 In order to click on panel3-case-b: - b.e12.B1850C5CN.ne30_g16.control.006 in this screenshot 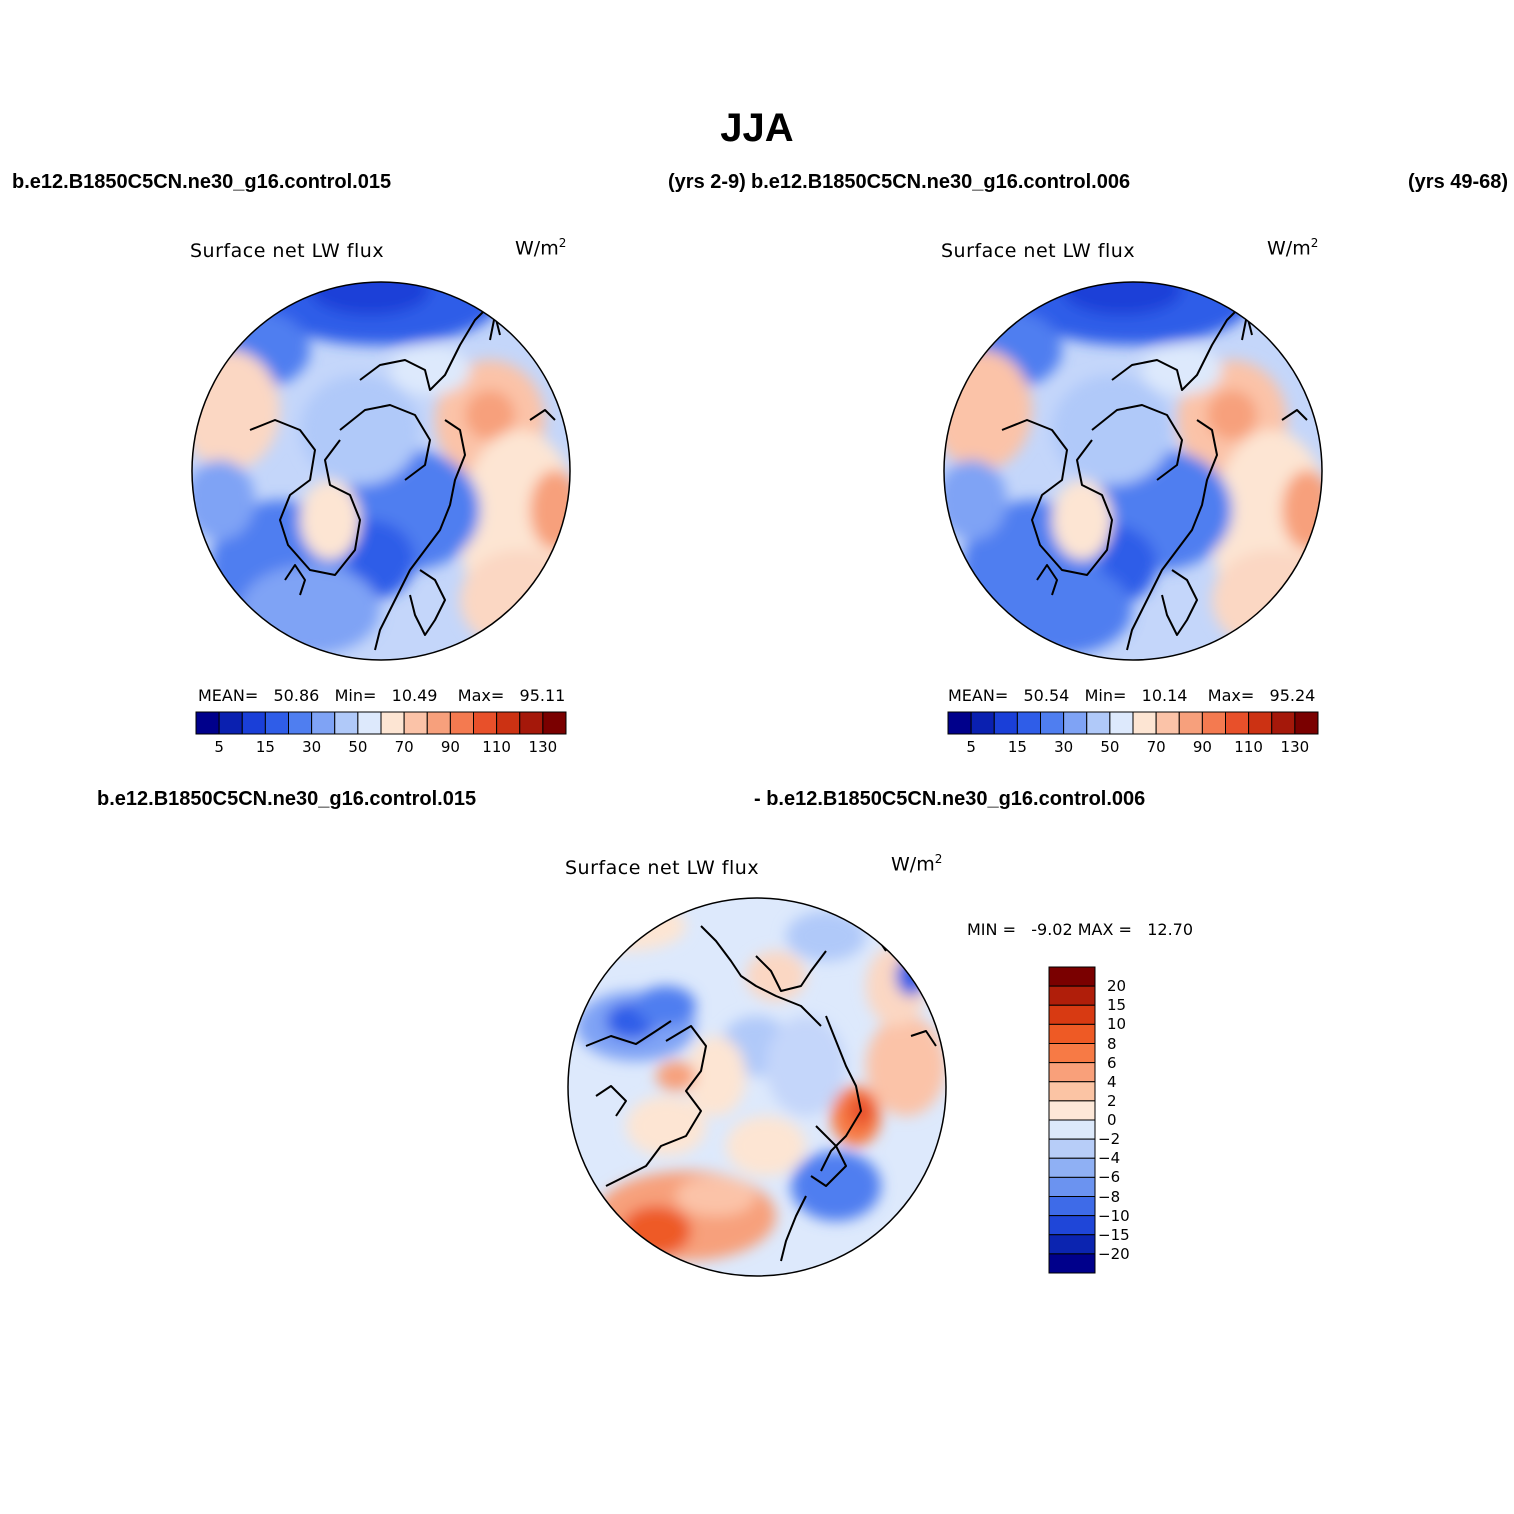, I will do `click(950, 799)`.